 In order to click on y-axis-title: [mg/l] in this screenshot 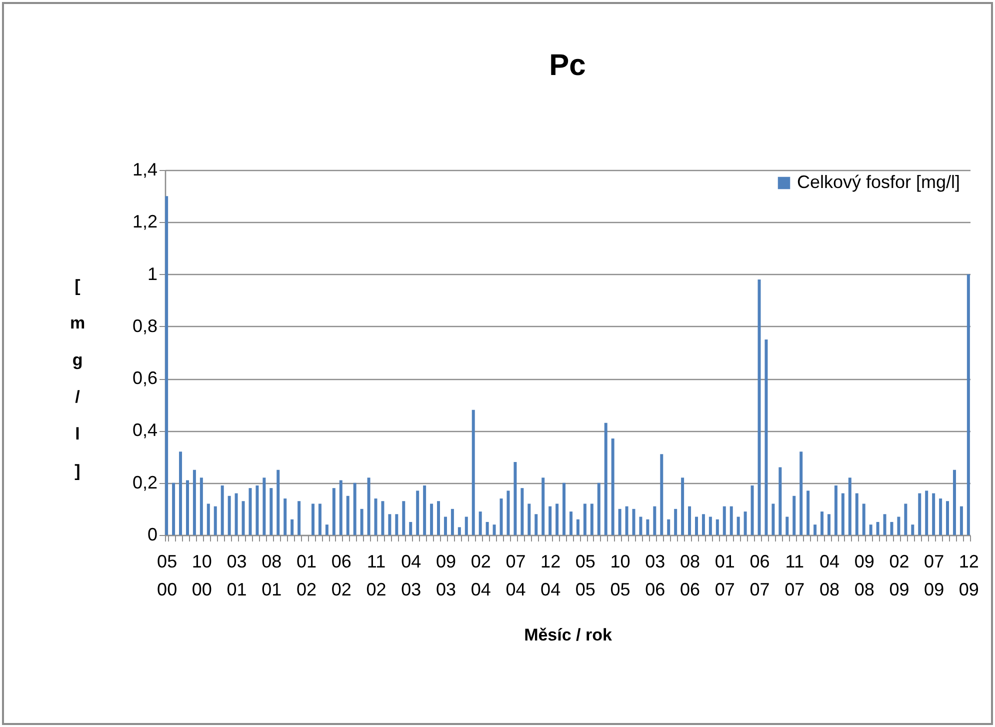, I will do `click(78, 378)`.